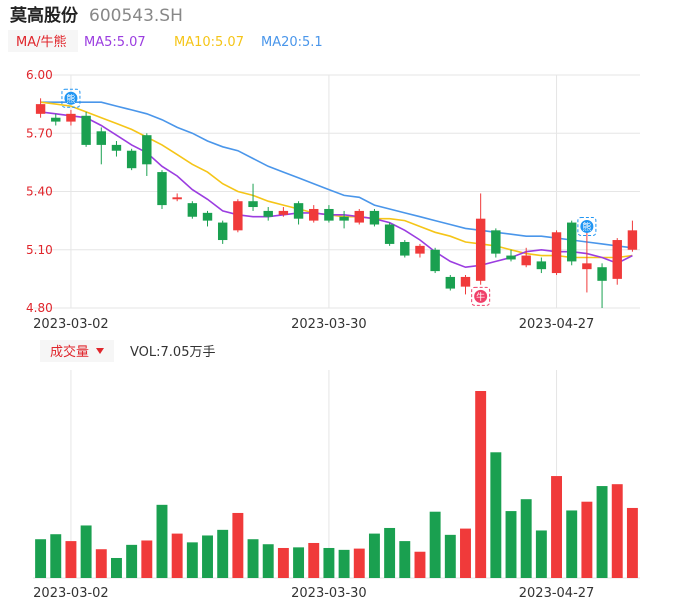 The width and height of the screenshot is (686, 606). Describe the element at coordinates (136, 16) in the screenshot. I see `stock-code: 600543.SH` at that location.